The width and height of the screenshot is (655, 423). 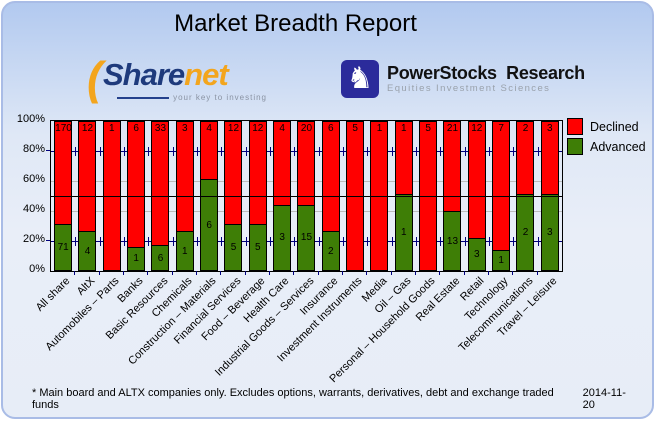 I want to click on declined-count-label: 6, so click(x=136, y=128).